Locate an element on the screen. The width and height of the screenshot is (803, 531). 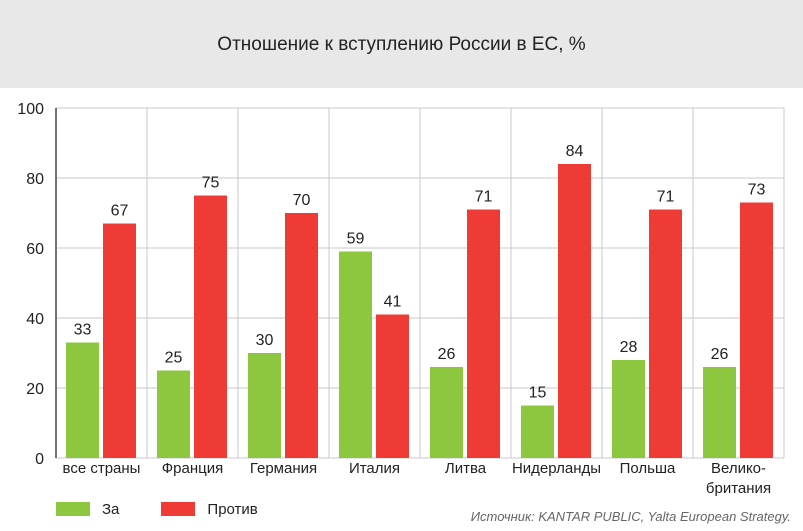
data-label: 28 is located at coordinates (629, 347).